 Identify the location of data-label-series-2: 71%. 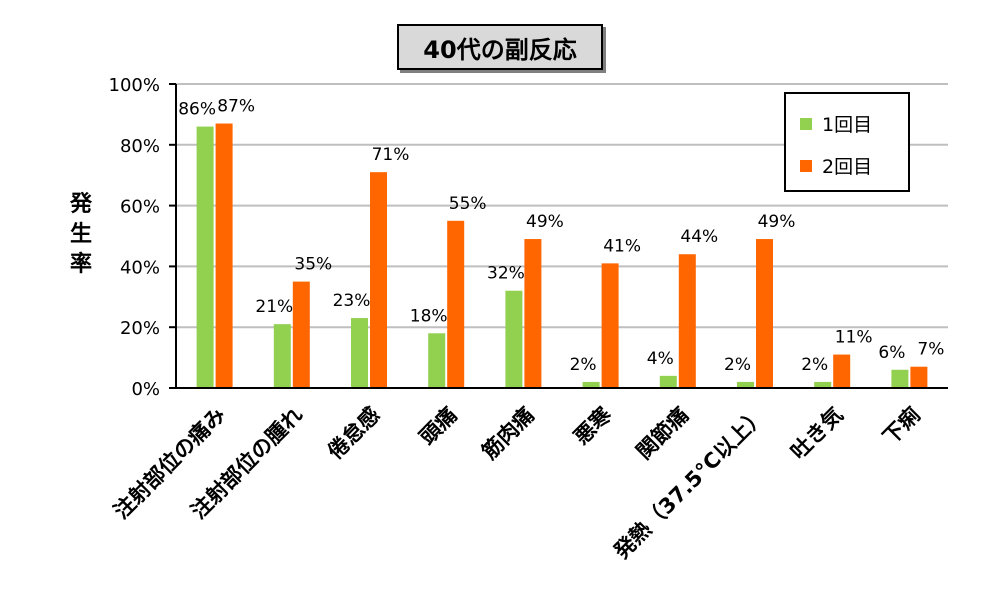
(391, 155).